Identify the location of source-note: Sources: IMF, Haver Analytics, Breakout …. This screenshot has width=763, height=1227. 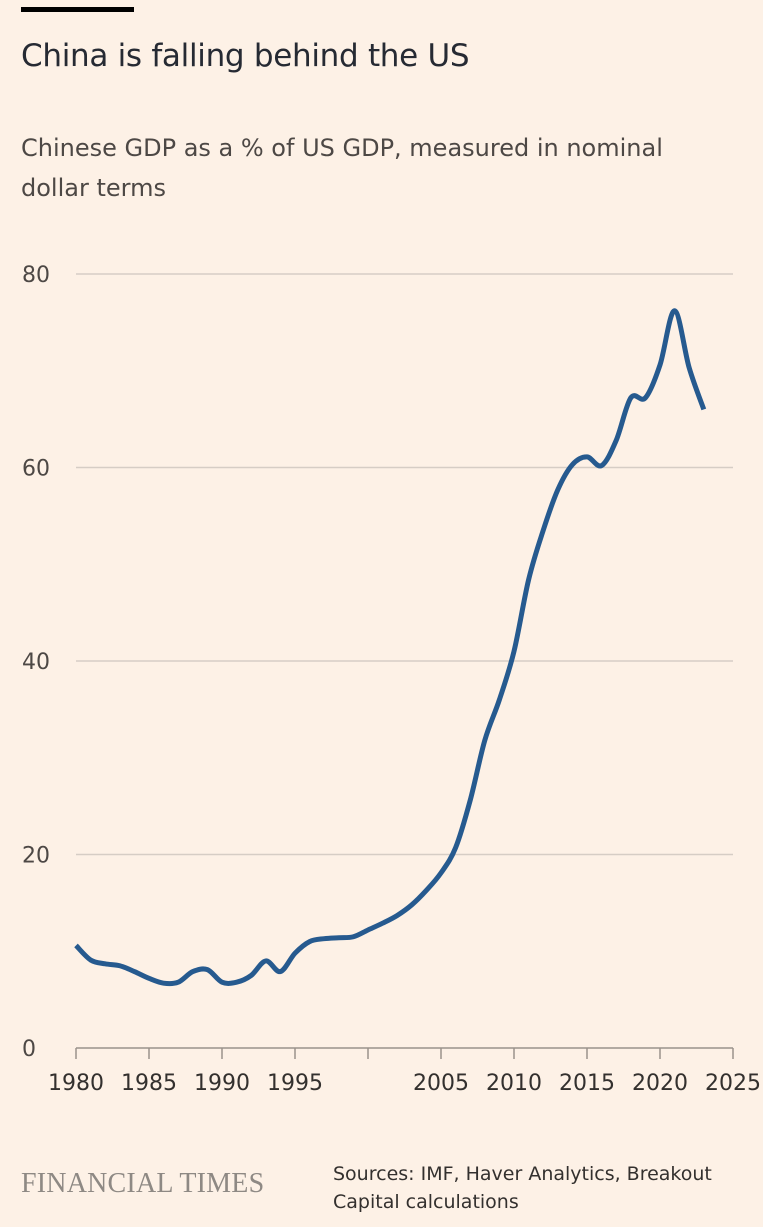
(522, 1188).